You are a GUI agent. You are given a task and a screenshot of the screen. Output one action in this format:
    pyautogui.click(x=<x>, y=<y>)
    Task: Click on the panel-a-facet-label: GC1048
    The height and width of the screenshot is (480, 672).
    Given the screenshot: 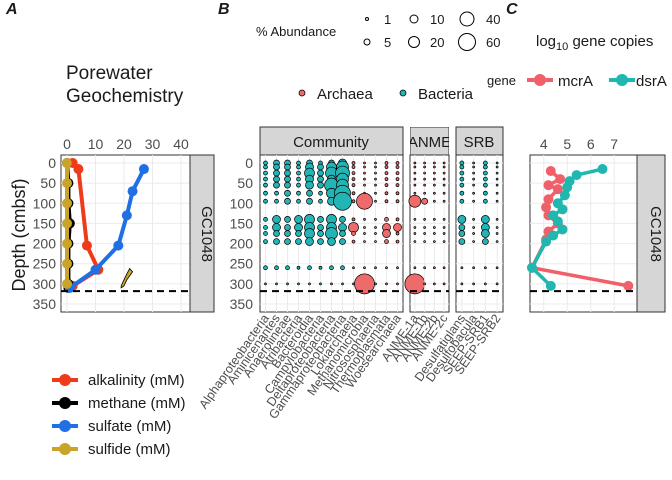 What is the action you would take?
    pyautogui.click(x=206, y=234)
    